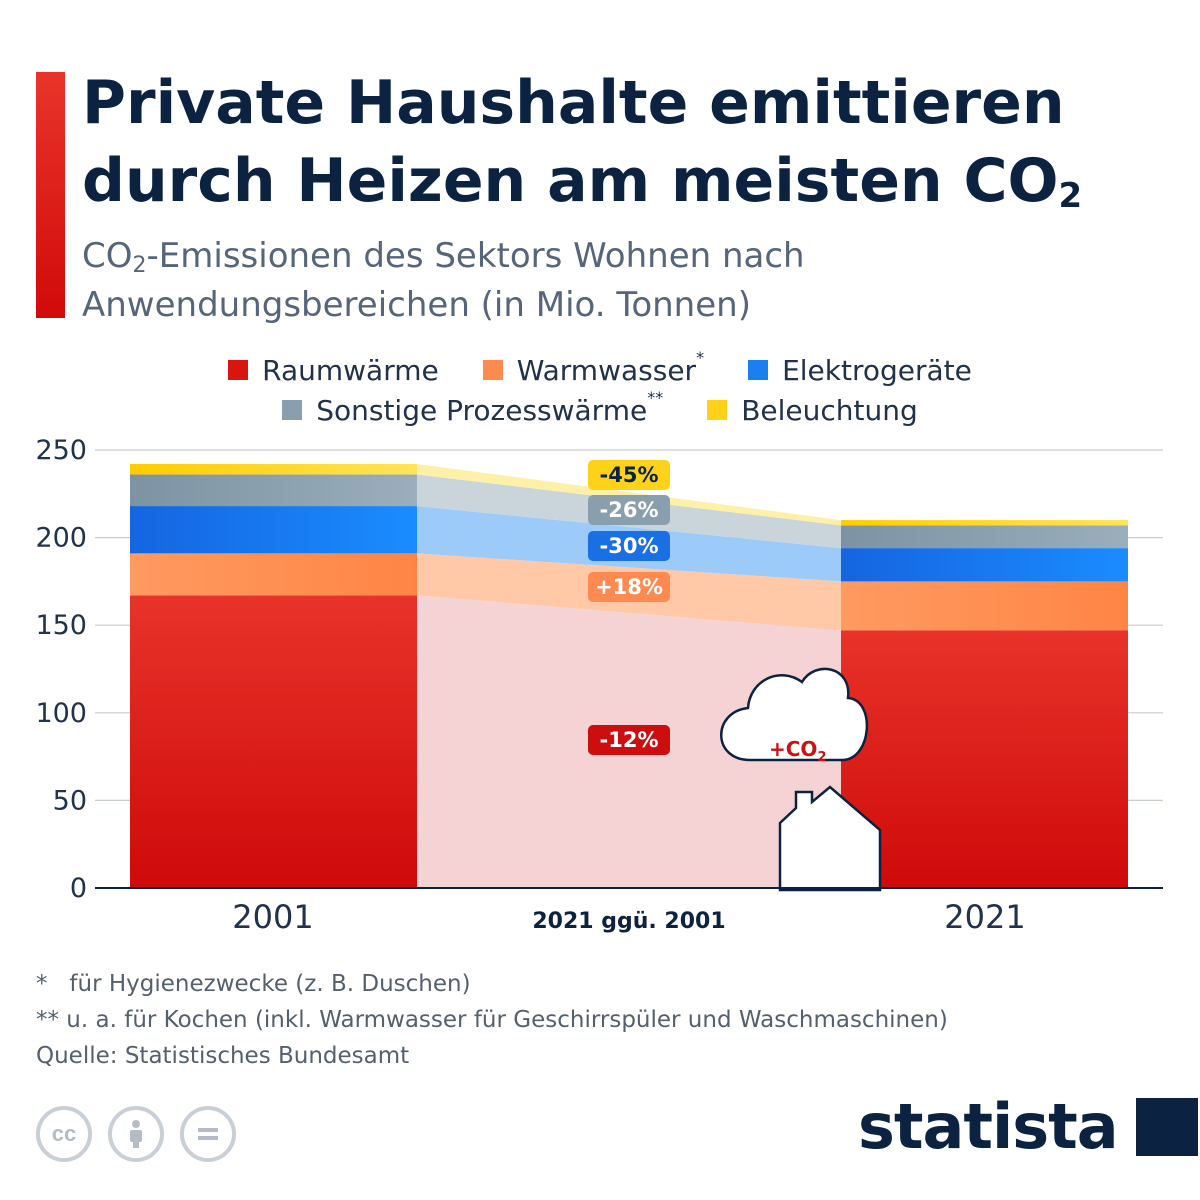 The image size is (1200, 1200). Describe the element at coordinates (61, 625) in the screenshot. I see `y-tick-label: 150` at that location.